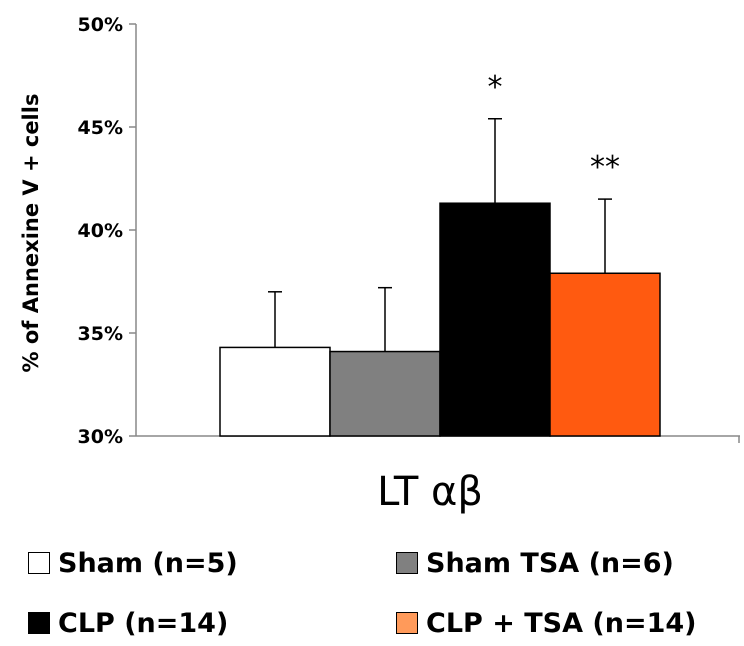 This screenshot has width=744, height=646. I want to click on x-category-label: LT αβ, so click(430, 492).